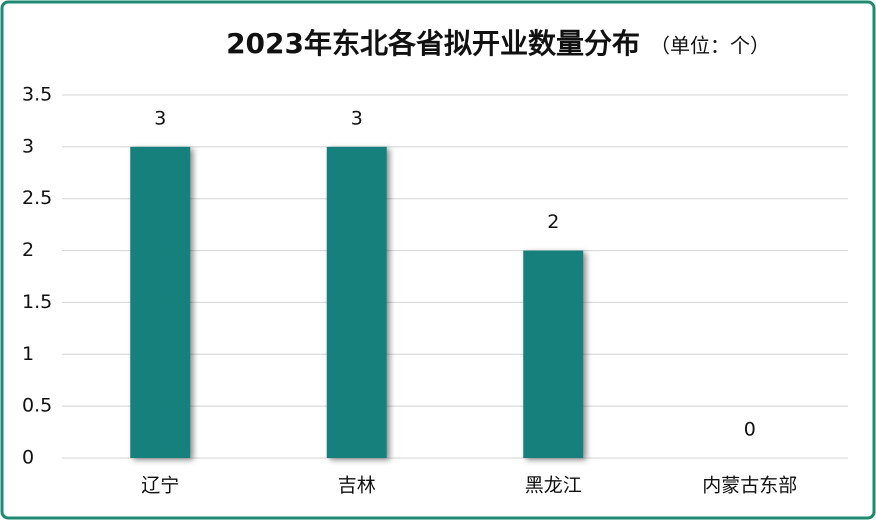  I want to click on x-tick-label: 辽宁, so click(160, 486).